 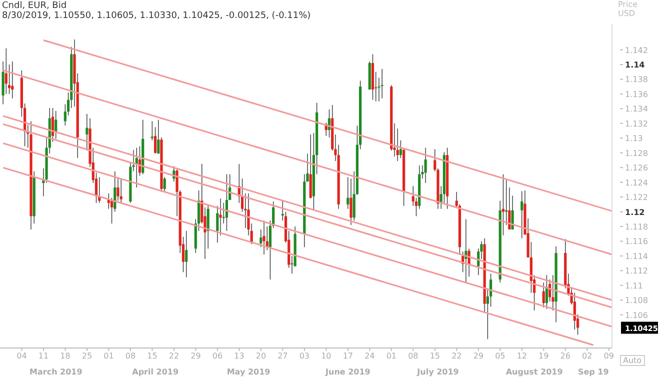 I want to click on x2-tick-label: March 2019, so click(x=56, y=372).